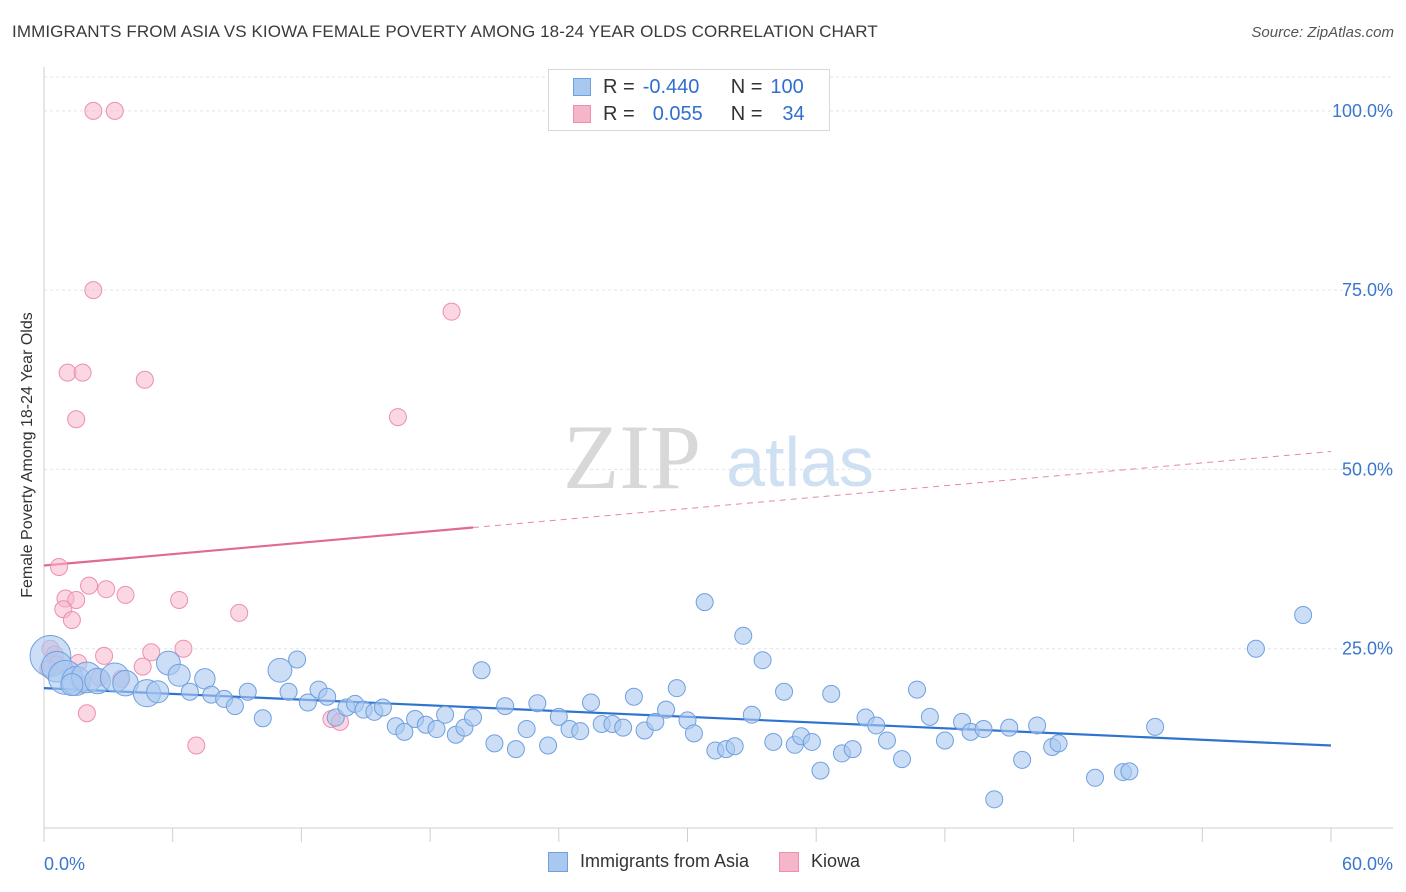 Image resolution: width=1406 pixels, height=892 pixels. What do you see at coordinates (64, 864) in the screenshot?
I see `x-tick-label: 0.0%` at bounding box center [64, 864].